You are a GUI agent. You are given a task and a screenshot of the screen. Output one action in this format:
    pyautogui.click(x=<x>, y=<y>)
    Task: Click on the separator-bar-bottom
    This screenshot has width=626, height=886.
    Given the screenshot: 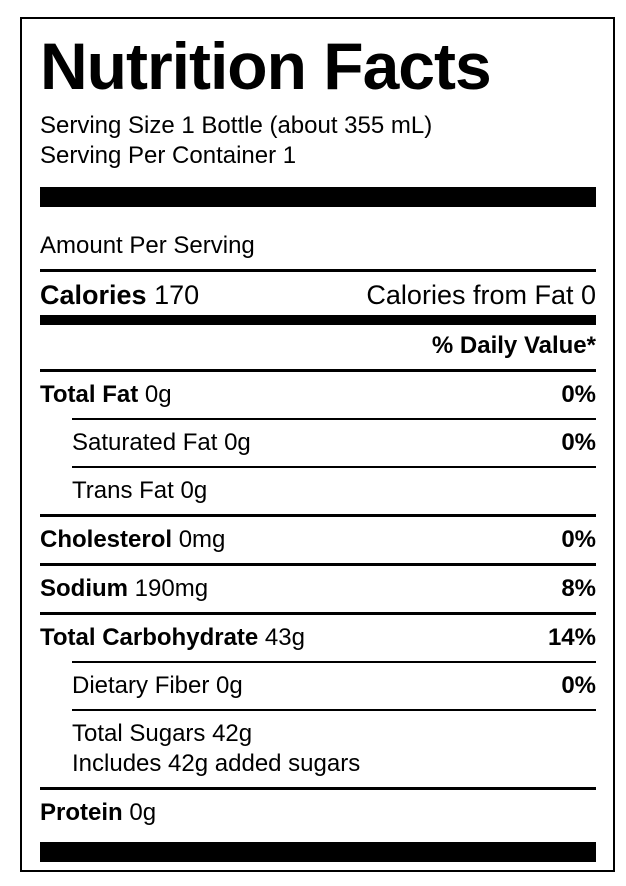 What is the action you would take?
    pyautogui.click(x=318, y=852)
    